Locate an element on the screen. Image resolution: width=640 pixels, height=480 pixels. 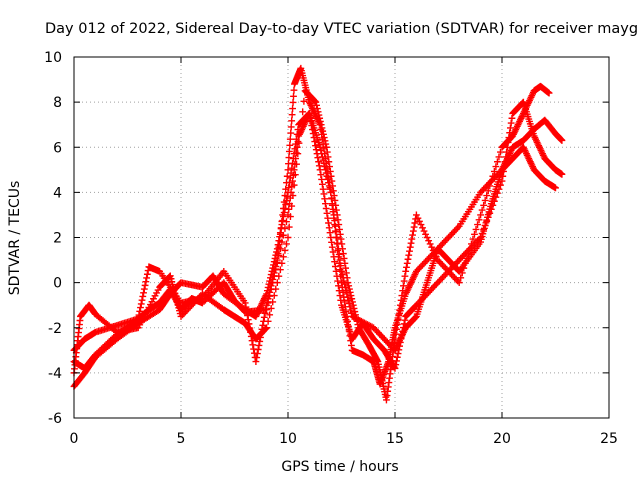
y-tick-label: 10 is located at coordinates (53, 58).